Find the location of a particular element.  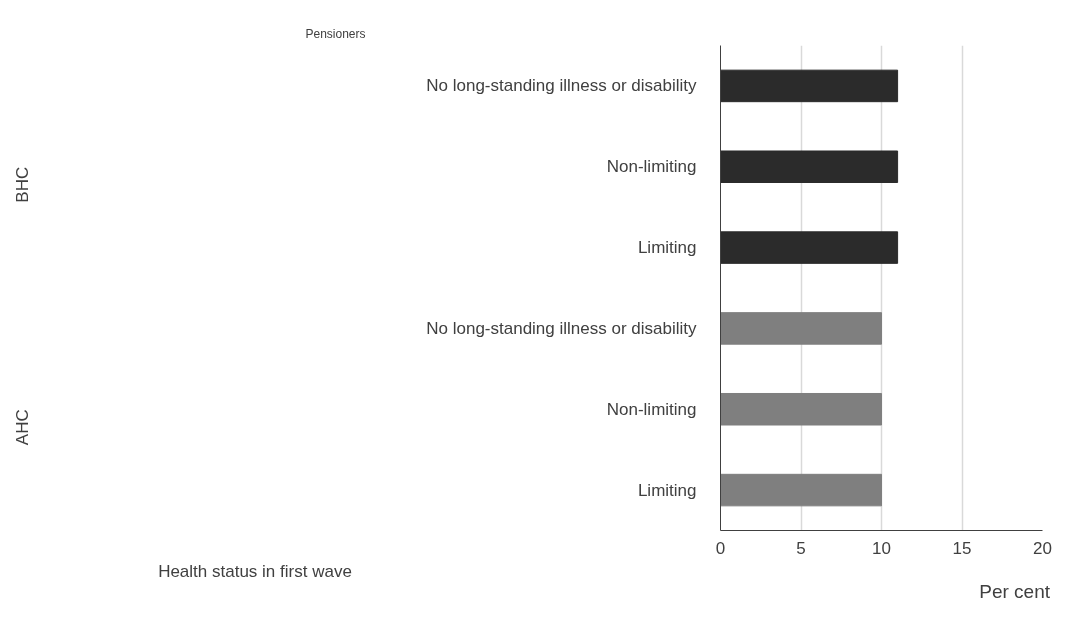

x-tick-label: 15 is located at coordinates (962, 548).